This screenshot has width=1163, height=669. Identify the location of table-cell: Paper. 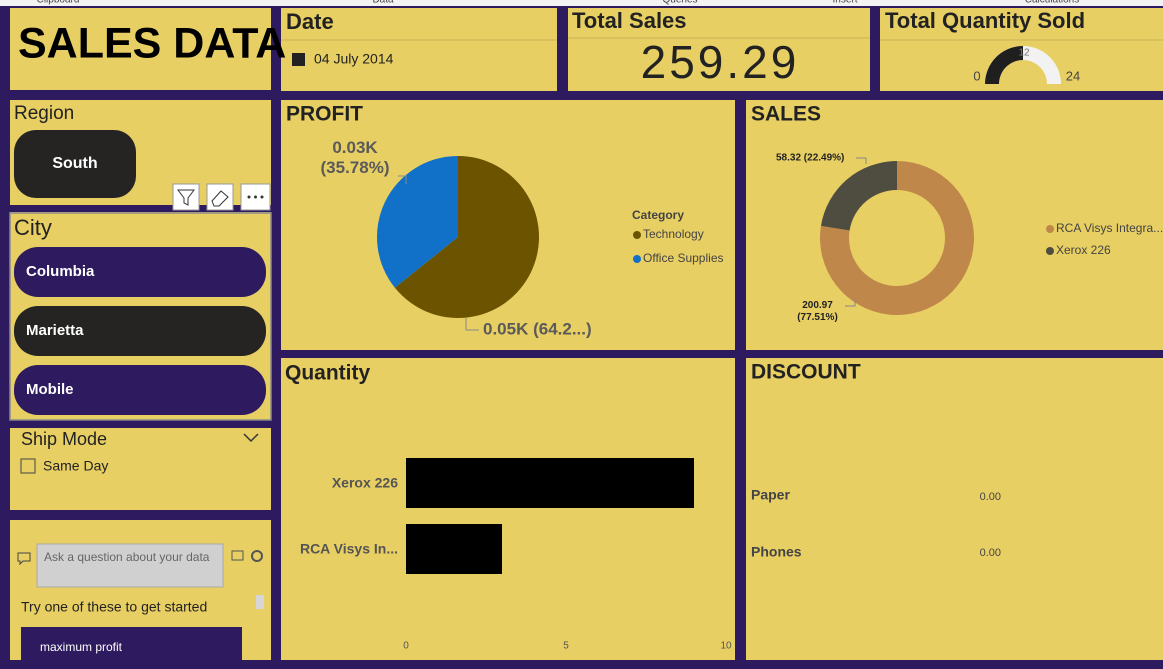
(770, 495).